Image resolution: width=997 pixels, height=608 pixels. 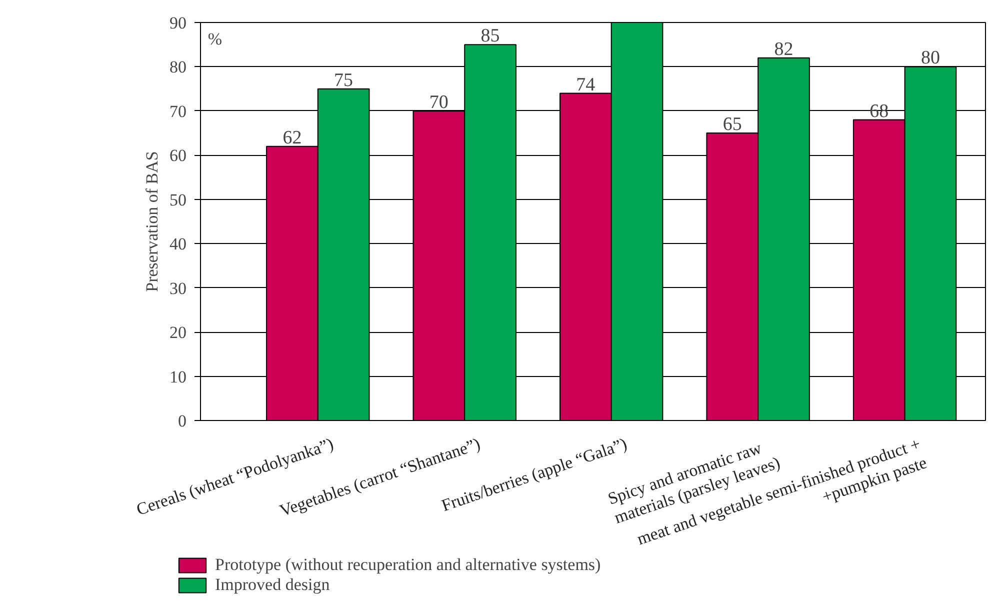 I want to click on y-tick-label: 80, so click(x=178, y=67).